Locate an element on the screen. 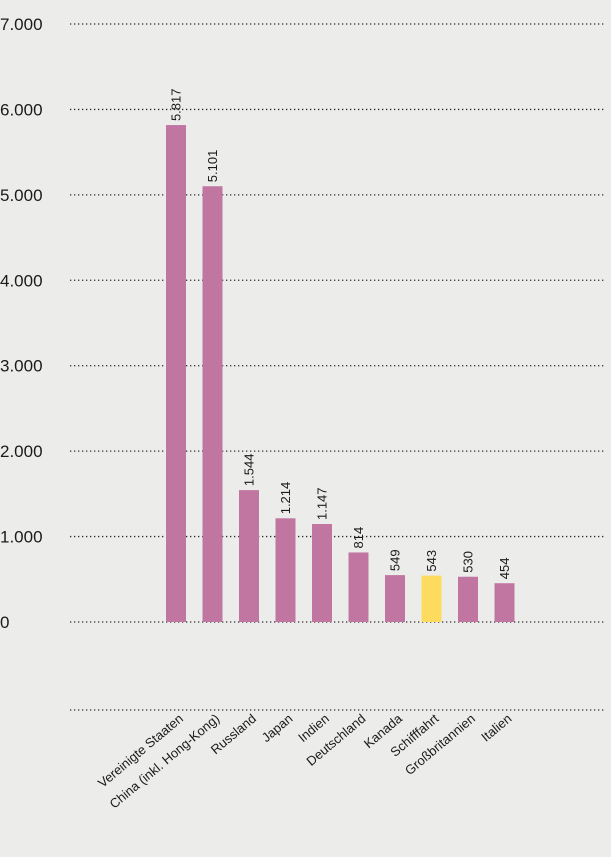 The height and width of the screenshot is (857, 611). x-tick-label: Italien is located at coordinates (496, 728).